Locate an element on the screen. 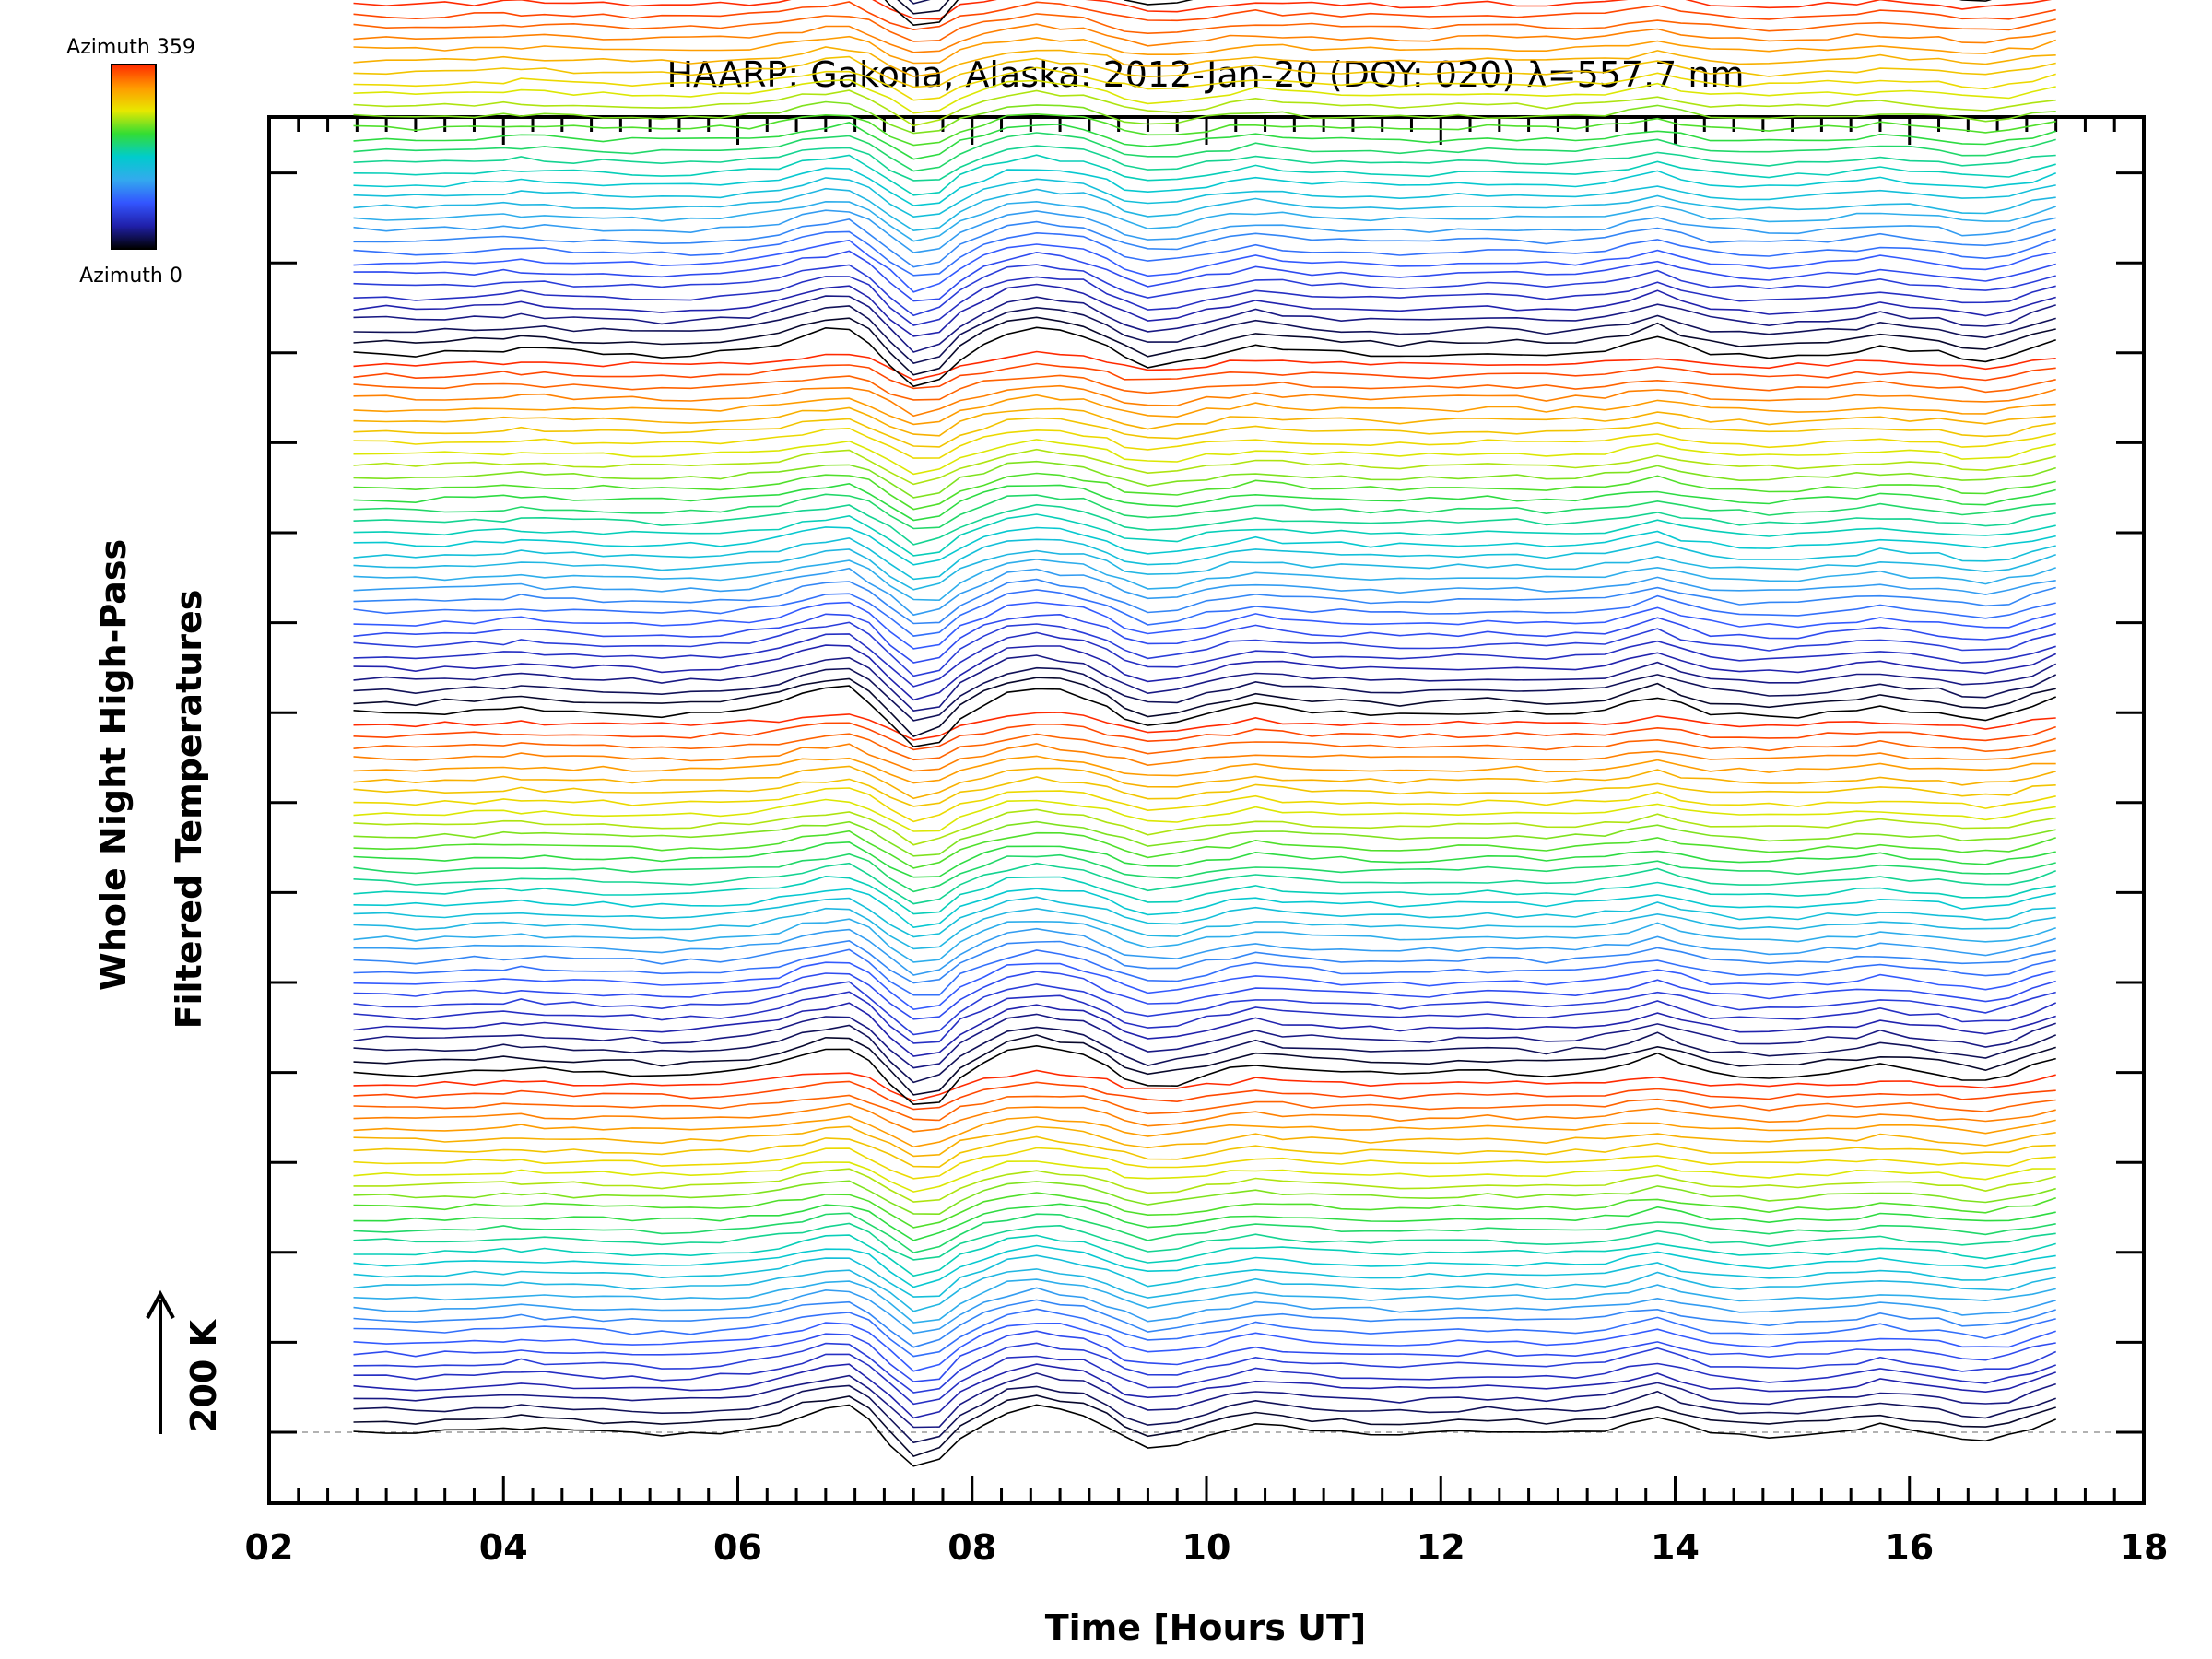 The width and height of the screenshot is (2212, 1659). x-tick-label: 02 is located at coordinates (269, 1547).